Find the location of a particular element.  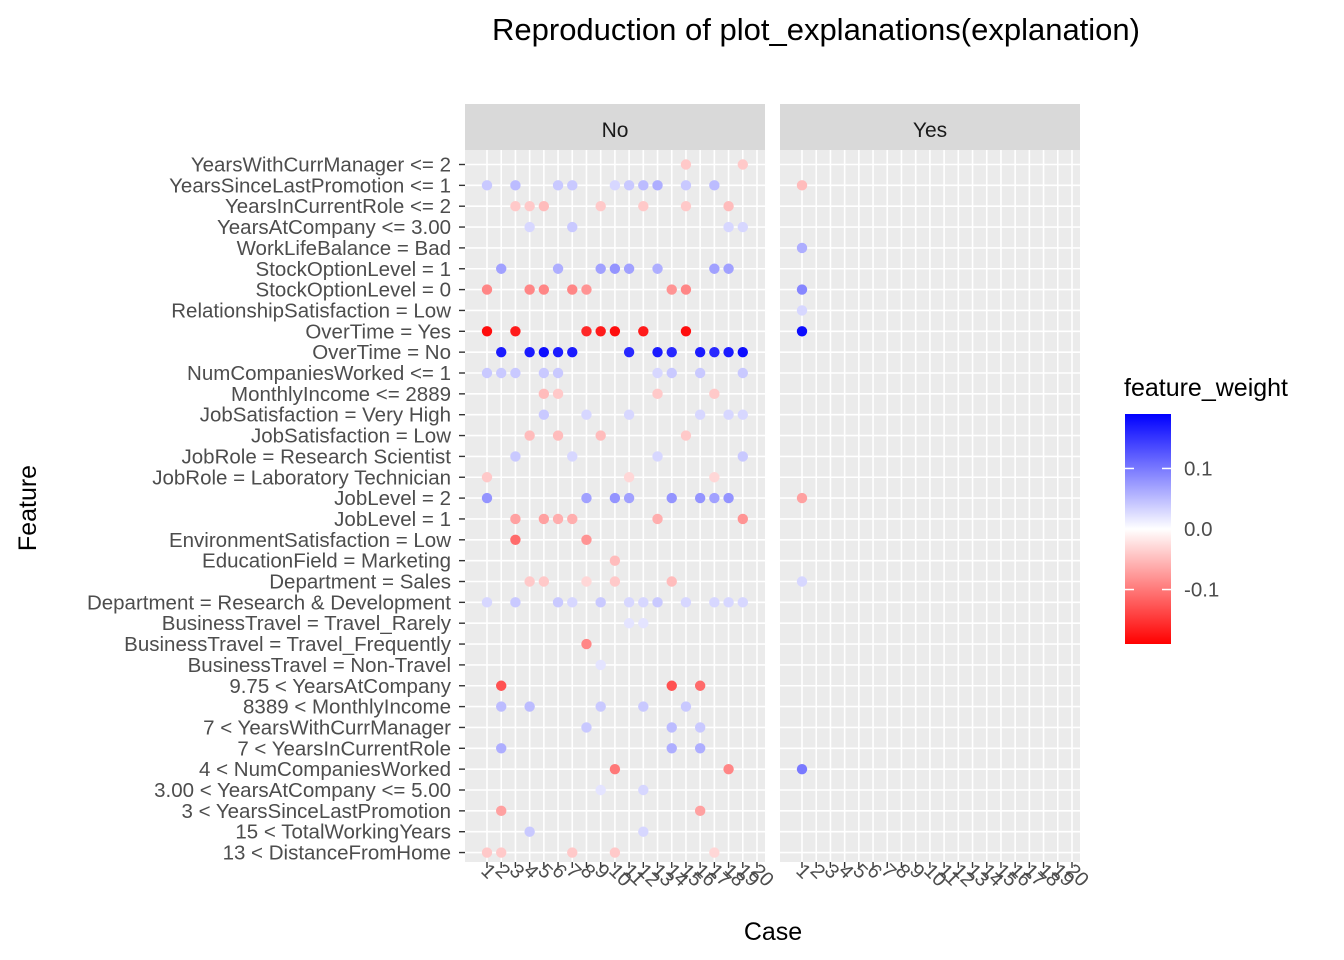

legend-ticks: 0.1 0.0 -0.1 is located at coordinates (1172, 529).